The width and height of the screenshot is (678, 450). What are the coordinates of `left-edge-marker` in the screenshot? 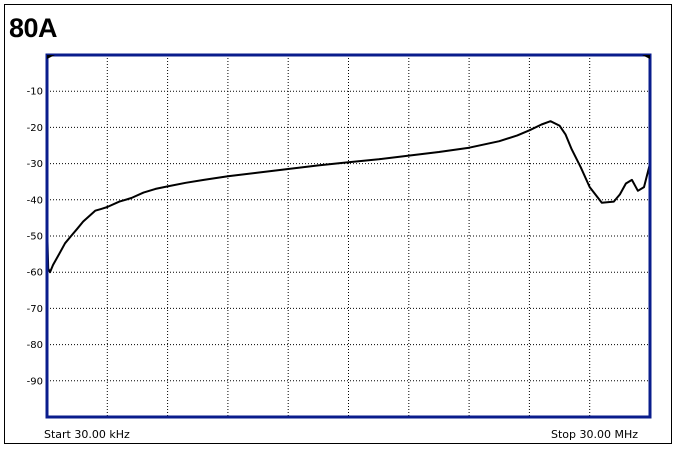 It's located at (51, 57).